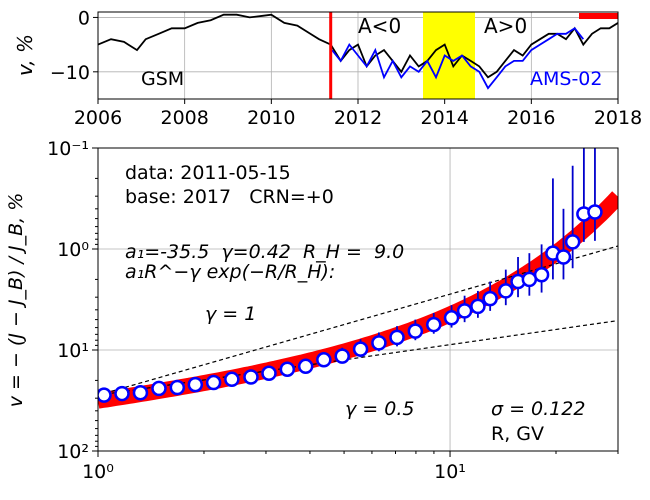 The height and width of the screenshot is (500, 650). What do you see at coordinates (271, 118) in the screenshot?
I see `top-x-tick-label: 2010` at bounding box center [271, 118].